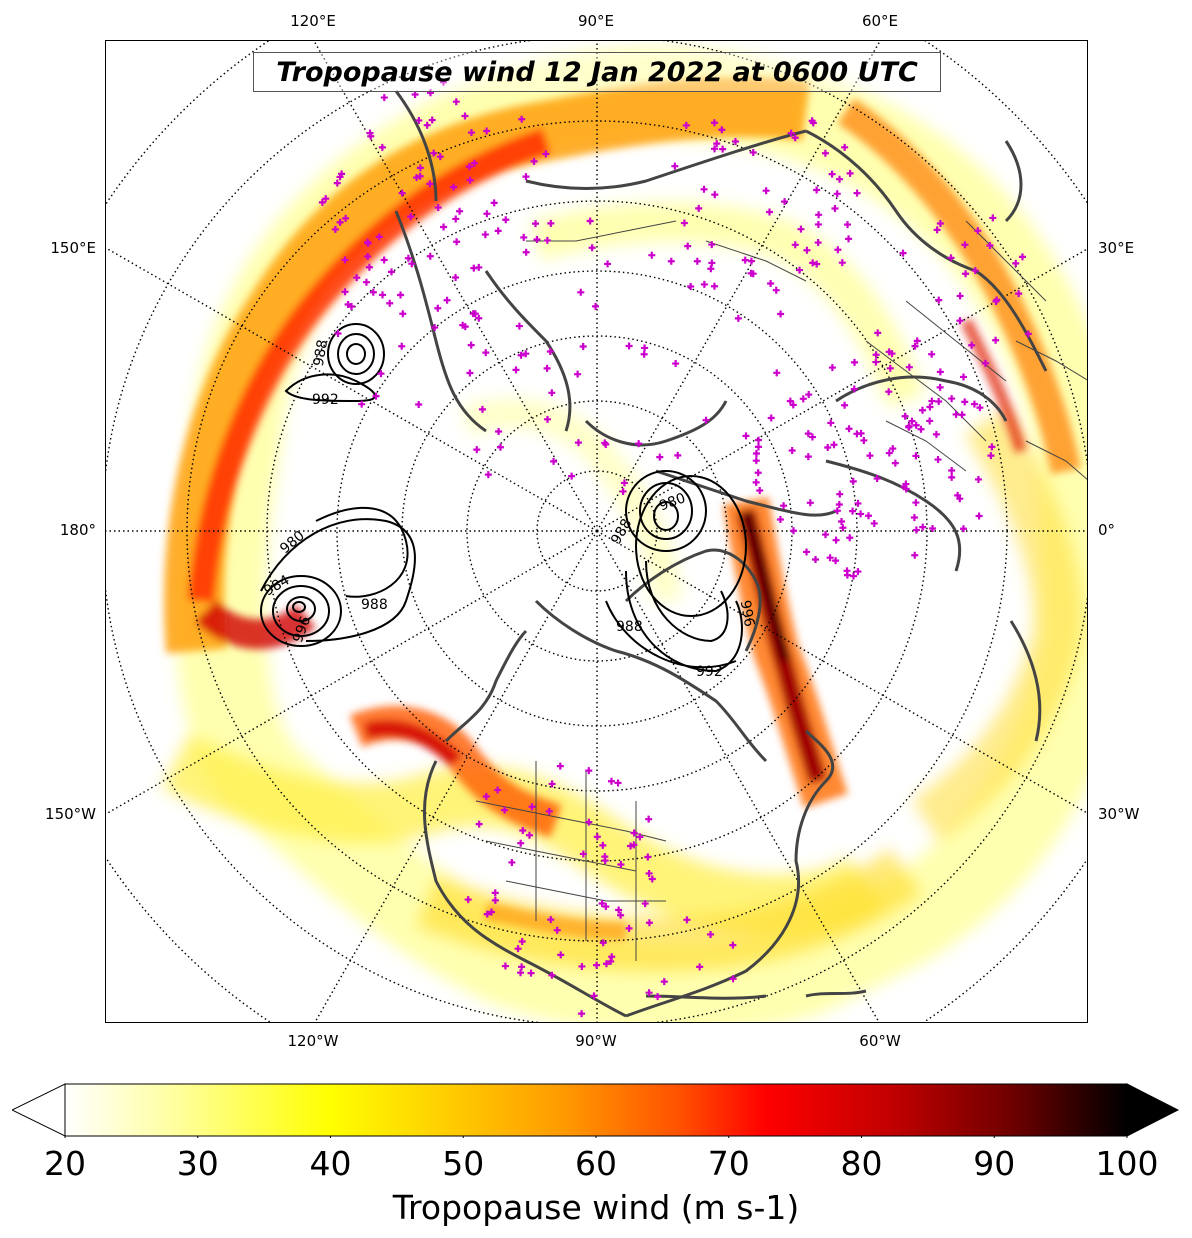 Image resolution: width=1192 pixels, height=1238 pixels. Describe the element at coordinates (994, 1163) in the screenshot. I see `colorbar-tick-label: 90` at that location.